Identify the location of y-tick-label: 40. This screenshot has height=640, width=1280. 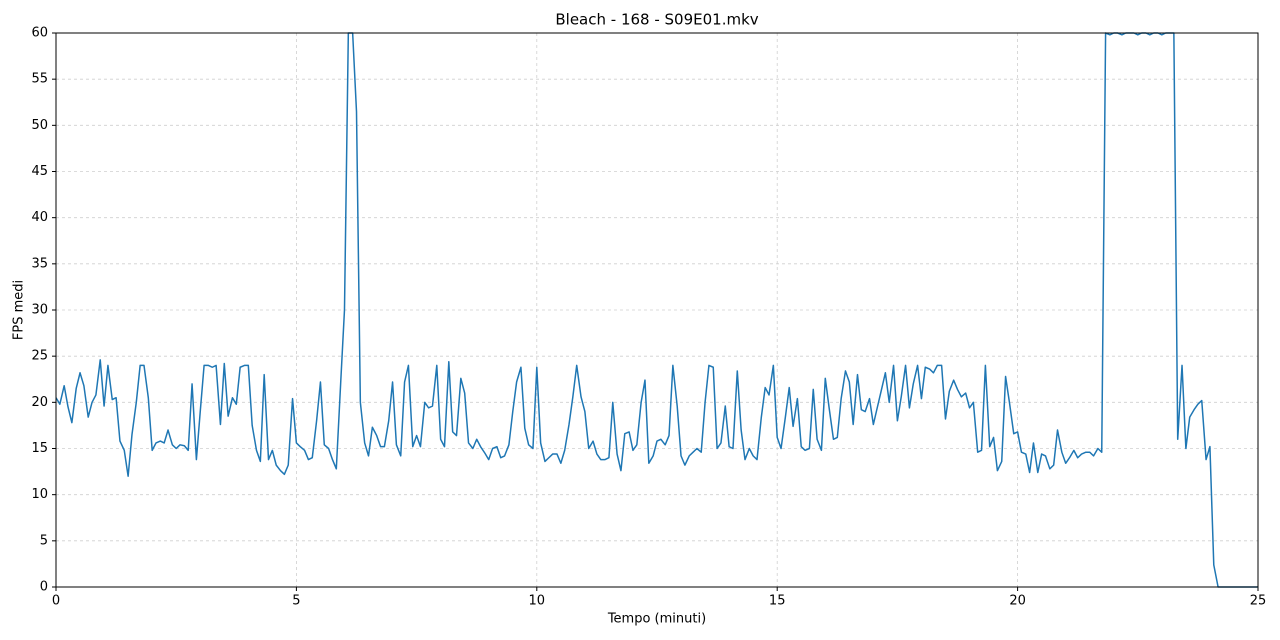
(39, 217).